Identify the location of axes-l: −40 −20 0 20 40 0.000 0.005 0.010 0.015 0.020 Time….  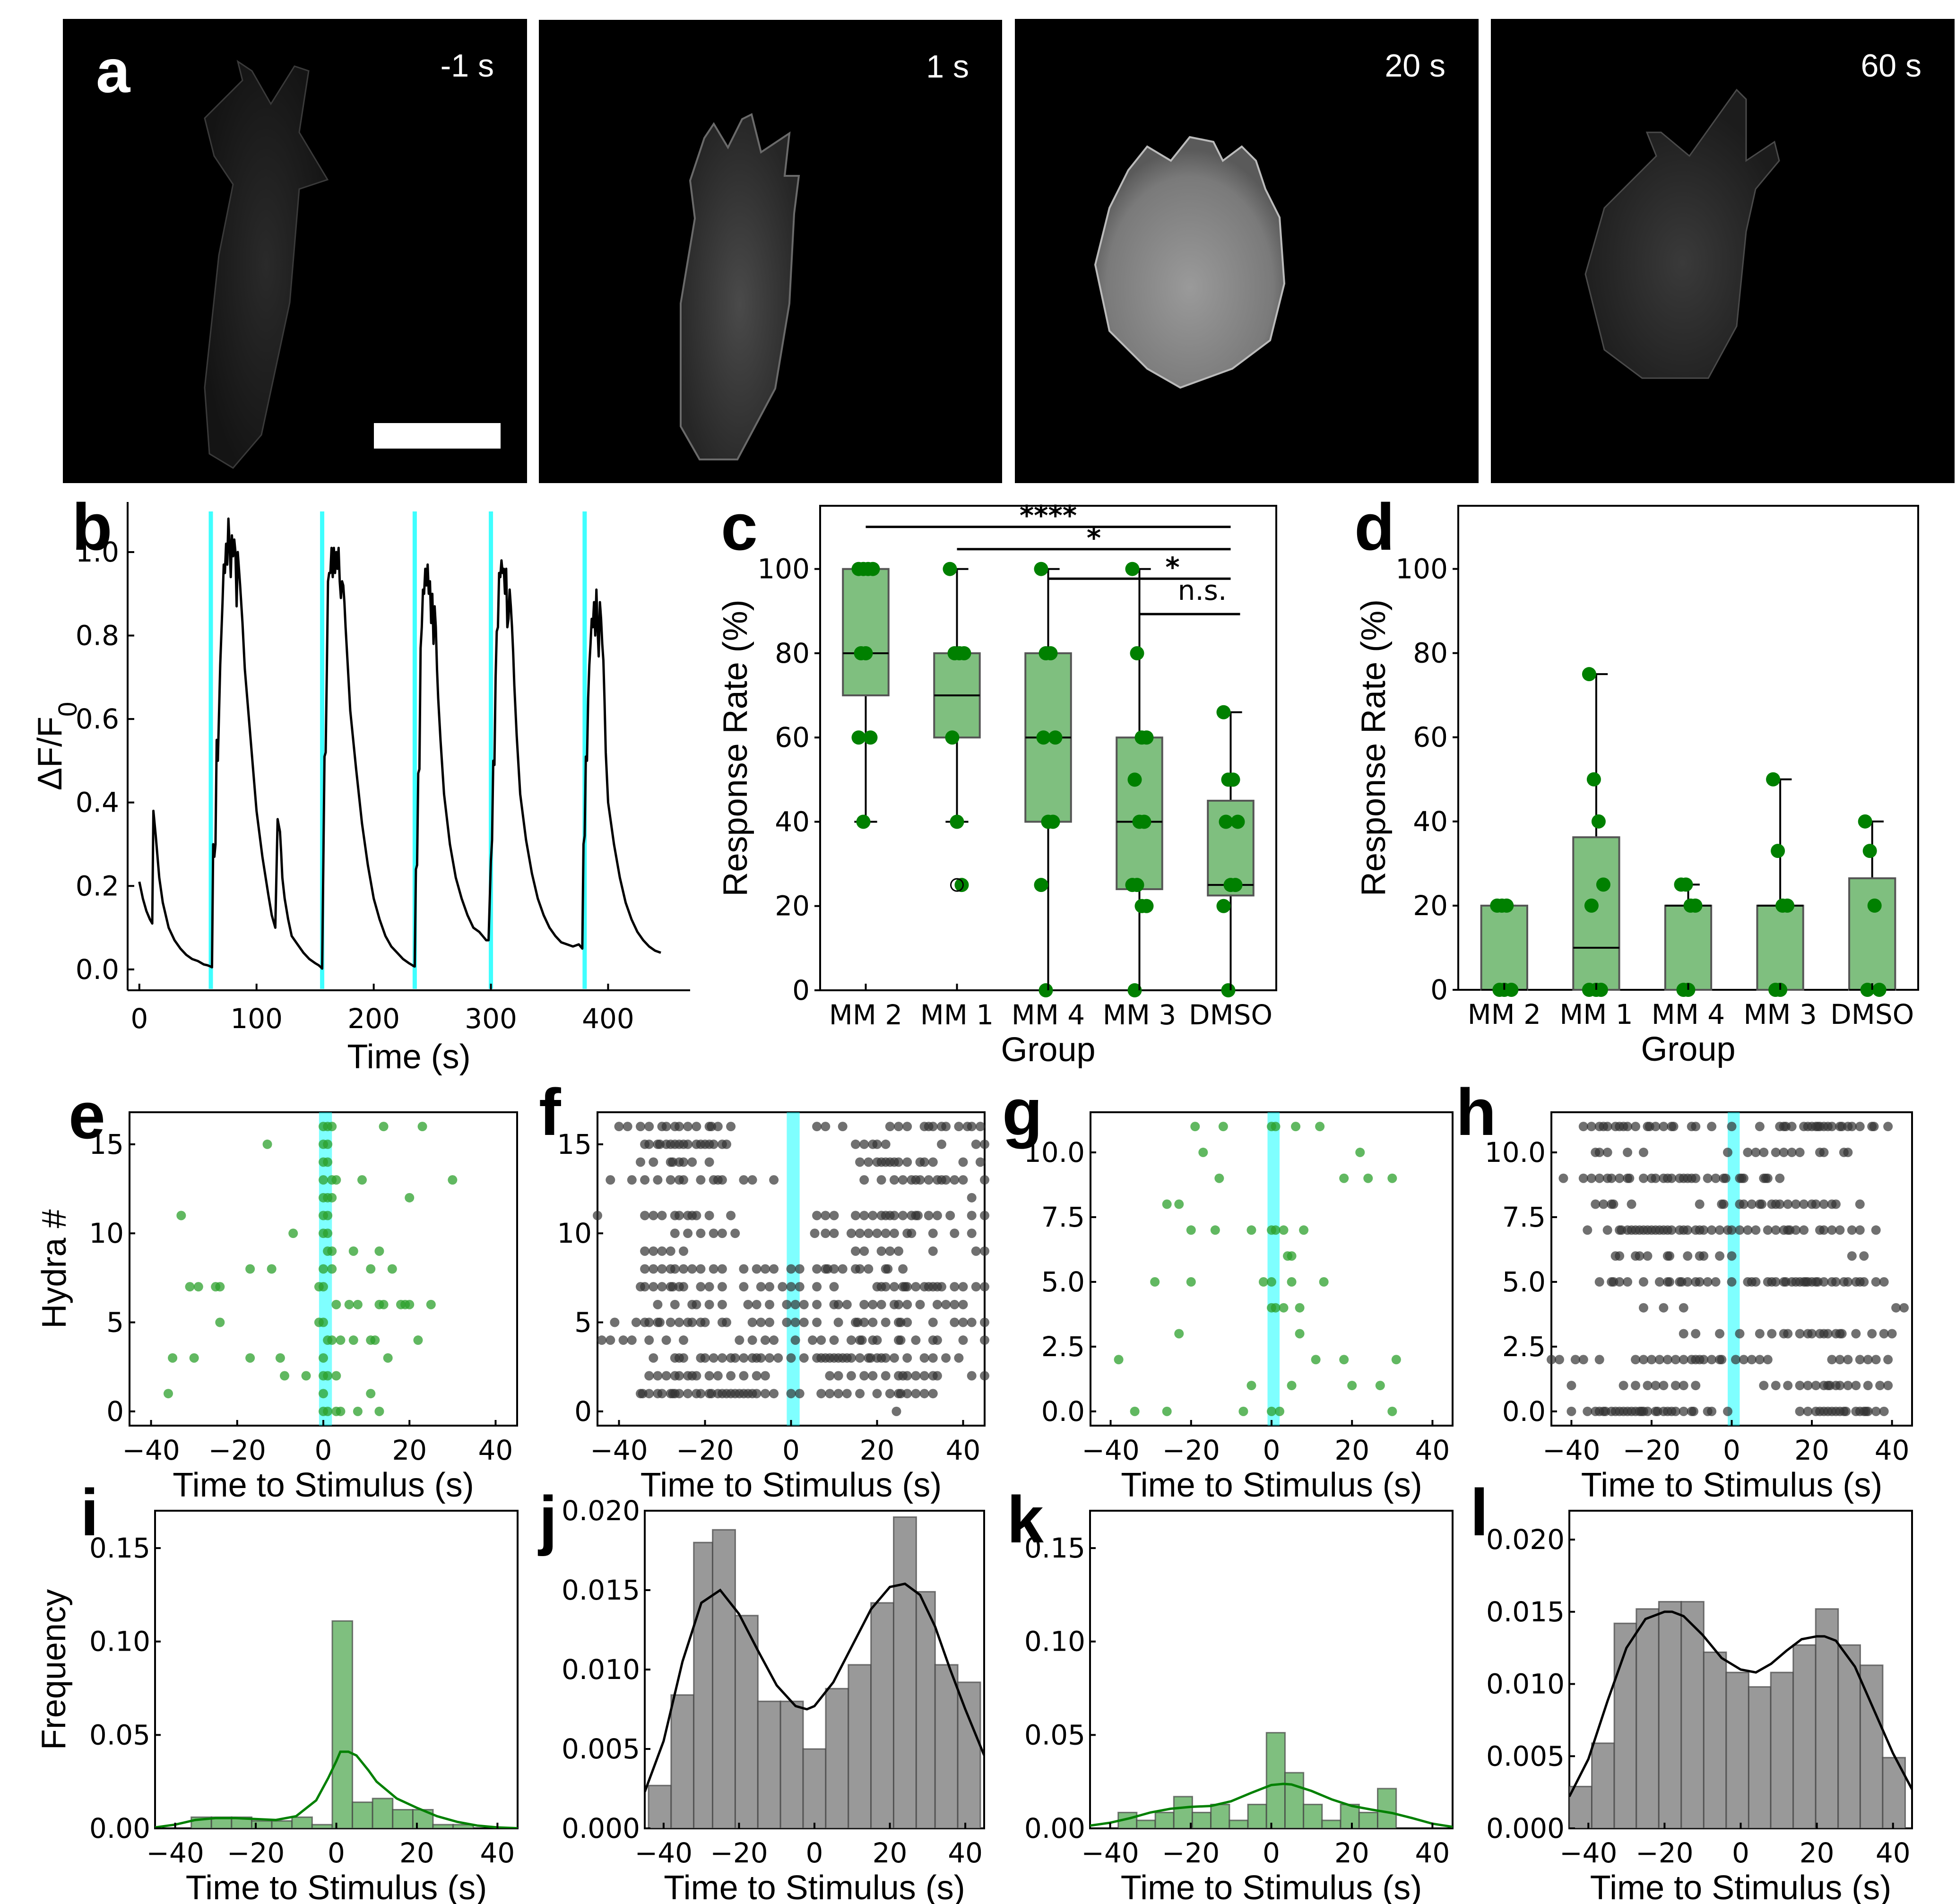
(1699, 1707).